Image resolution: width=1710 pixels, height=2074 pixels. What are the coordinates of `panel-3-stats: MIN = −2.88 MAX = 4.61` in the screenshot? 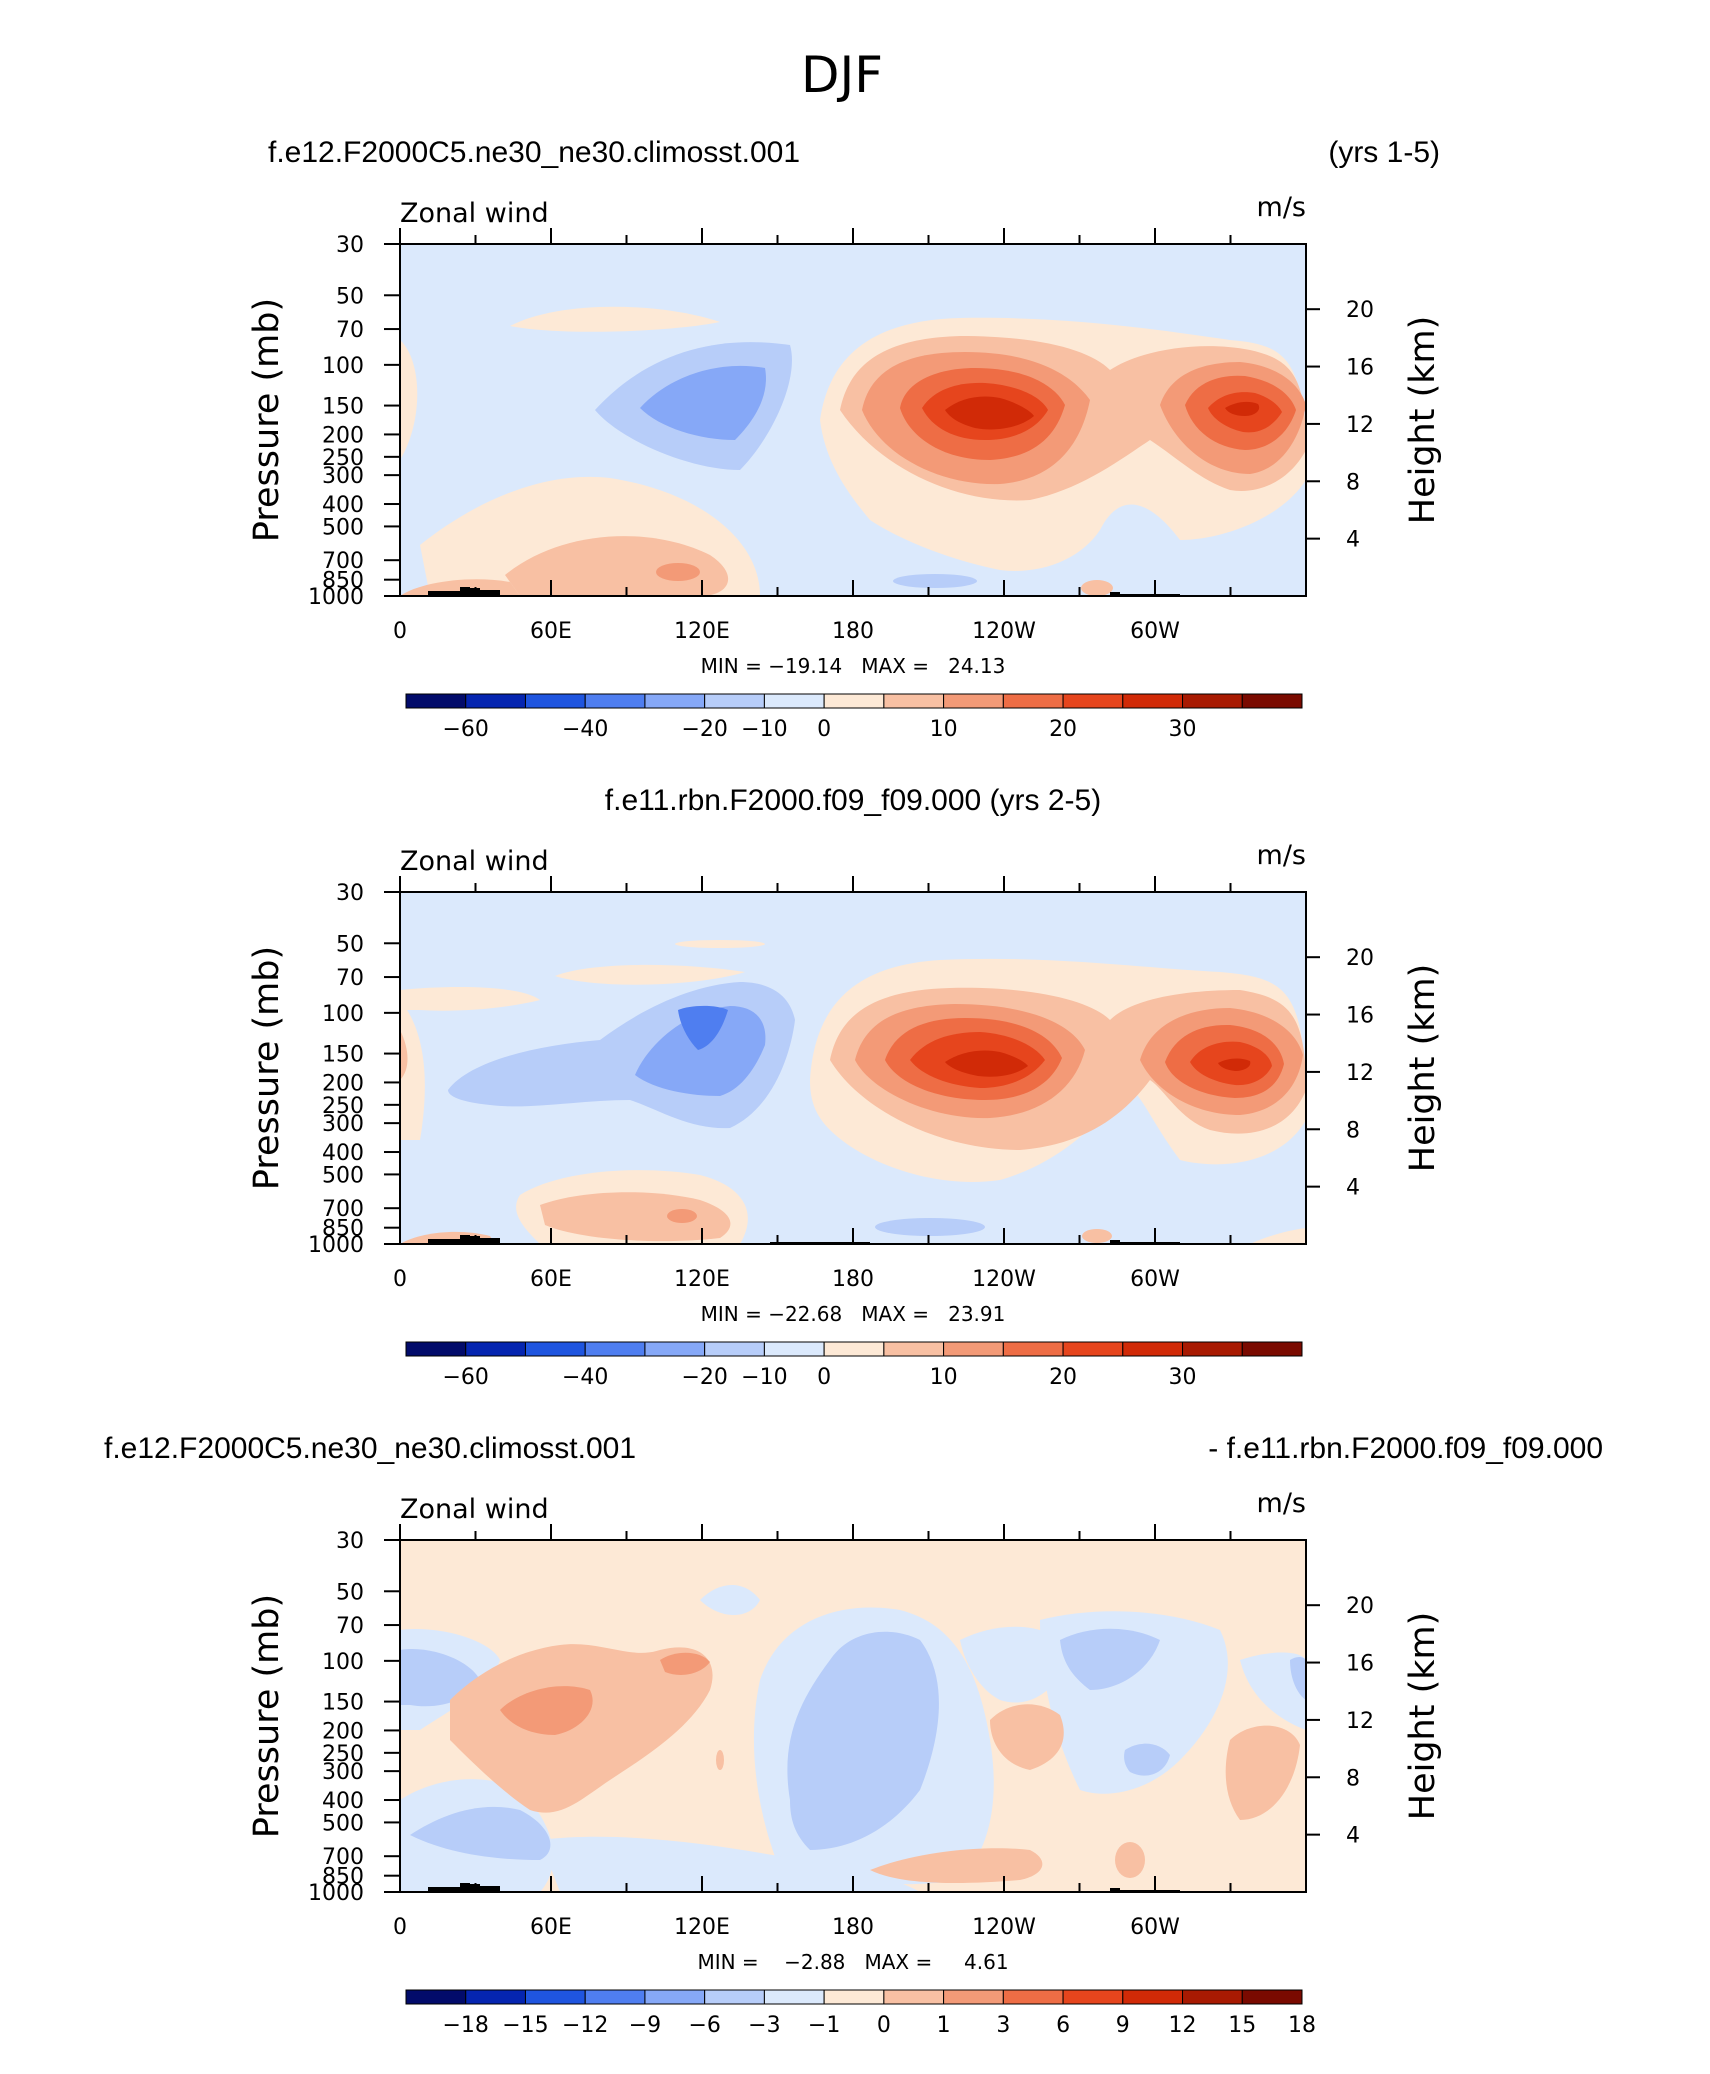 It's located at (852, 1962).